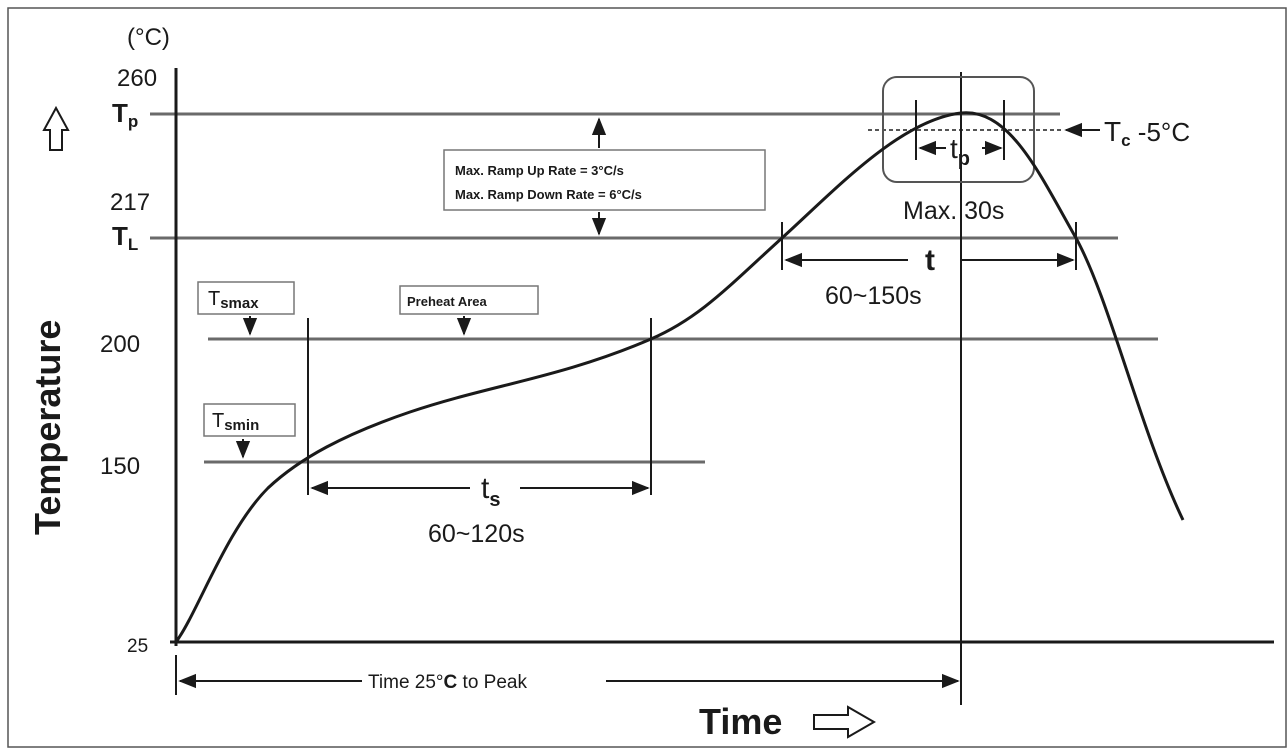 The height and width of the screenshot is (754, 1288). Describe the element at coordinates (130, 202) in the screenshot. I see `tick-217: 217` at that location.